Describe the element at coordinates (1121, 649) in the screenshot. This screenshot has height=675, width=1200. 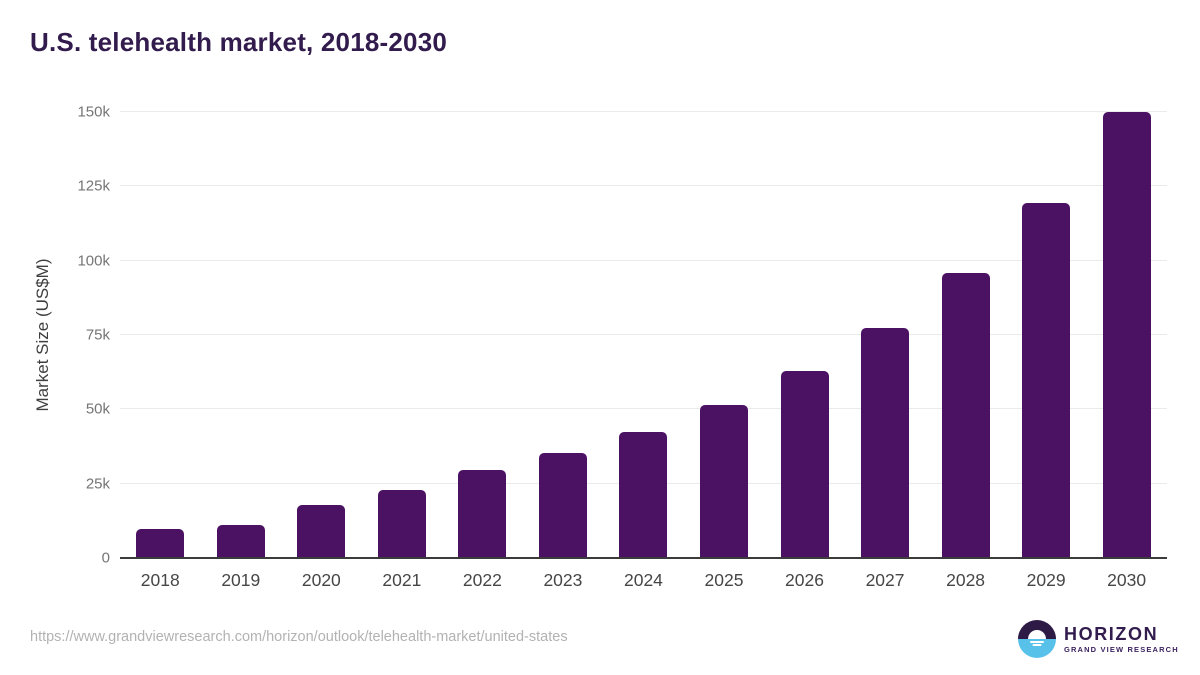
I see `logo-subtitle: GRAND VIEW RESEARCH` at that location.